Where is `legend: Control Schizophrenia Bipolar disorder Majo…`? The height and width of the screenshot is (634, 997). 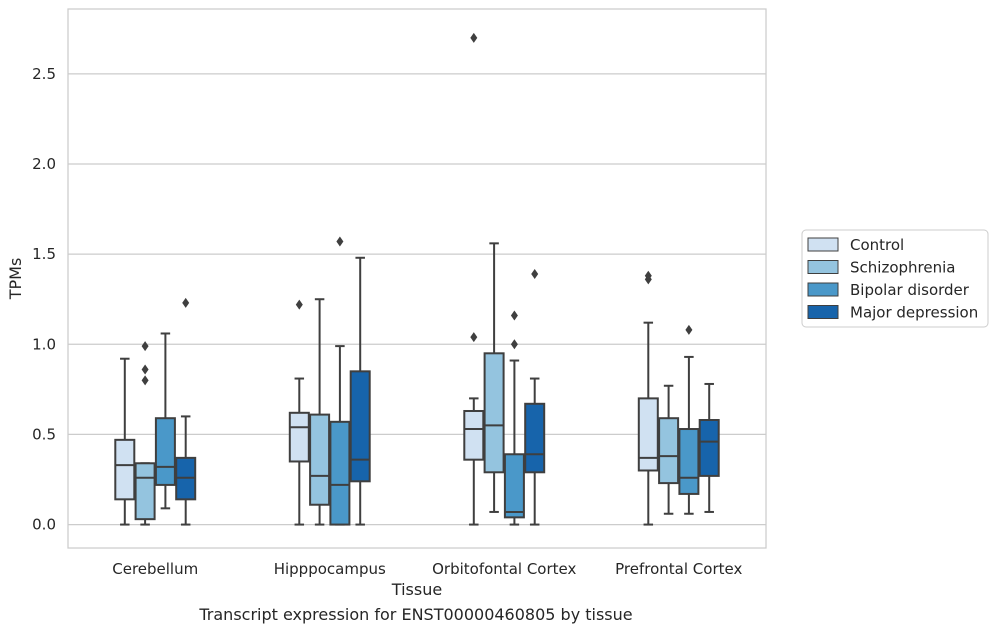
legend: Control Schizophrenia Bipolar disorder Majo… is located at coordinates (895, 278).